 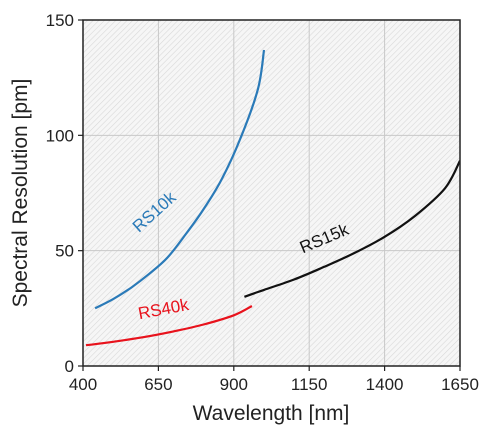 I want to click on x-tick-label: 400, so click(x=83, y=384).